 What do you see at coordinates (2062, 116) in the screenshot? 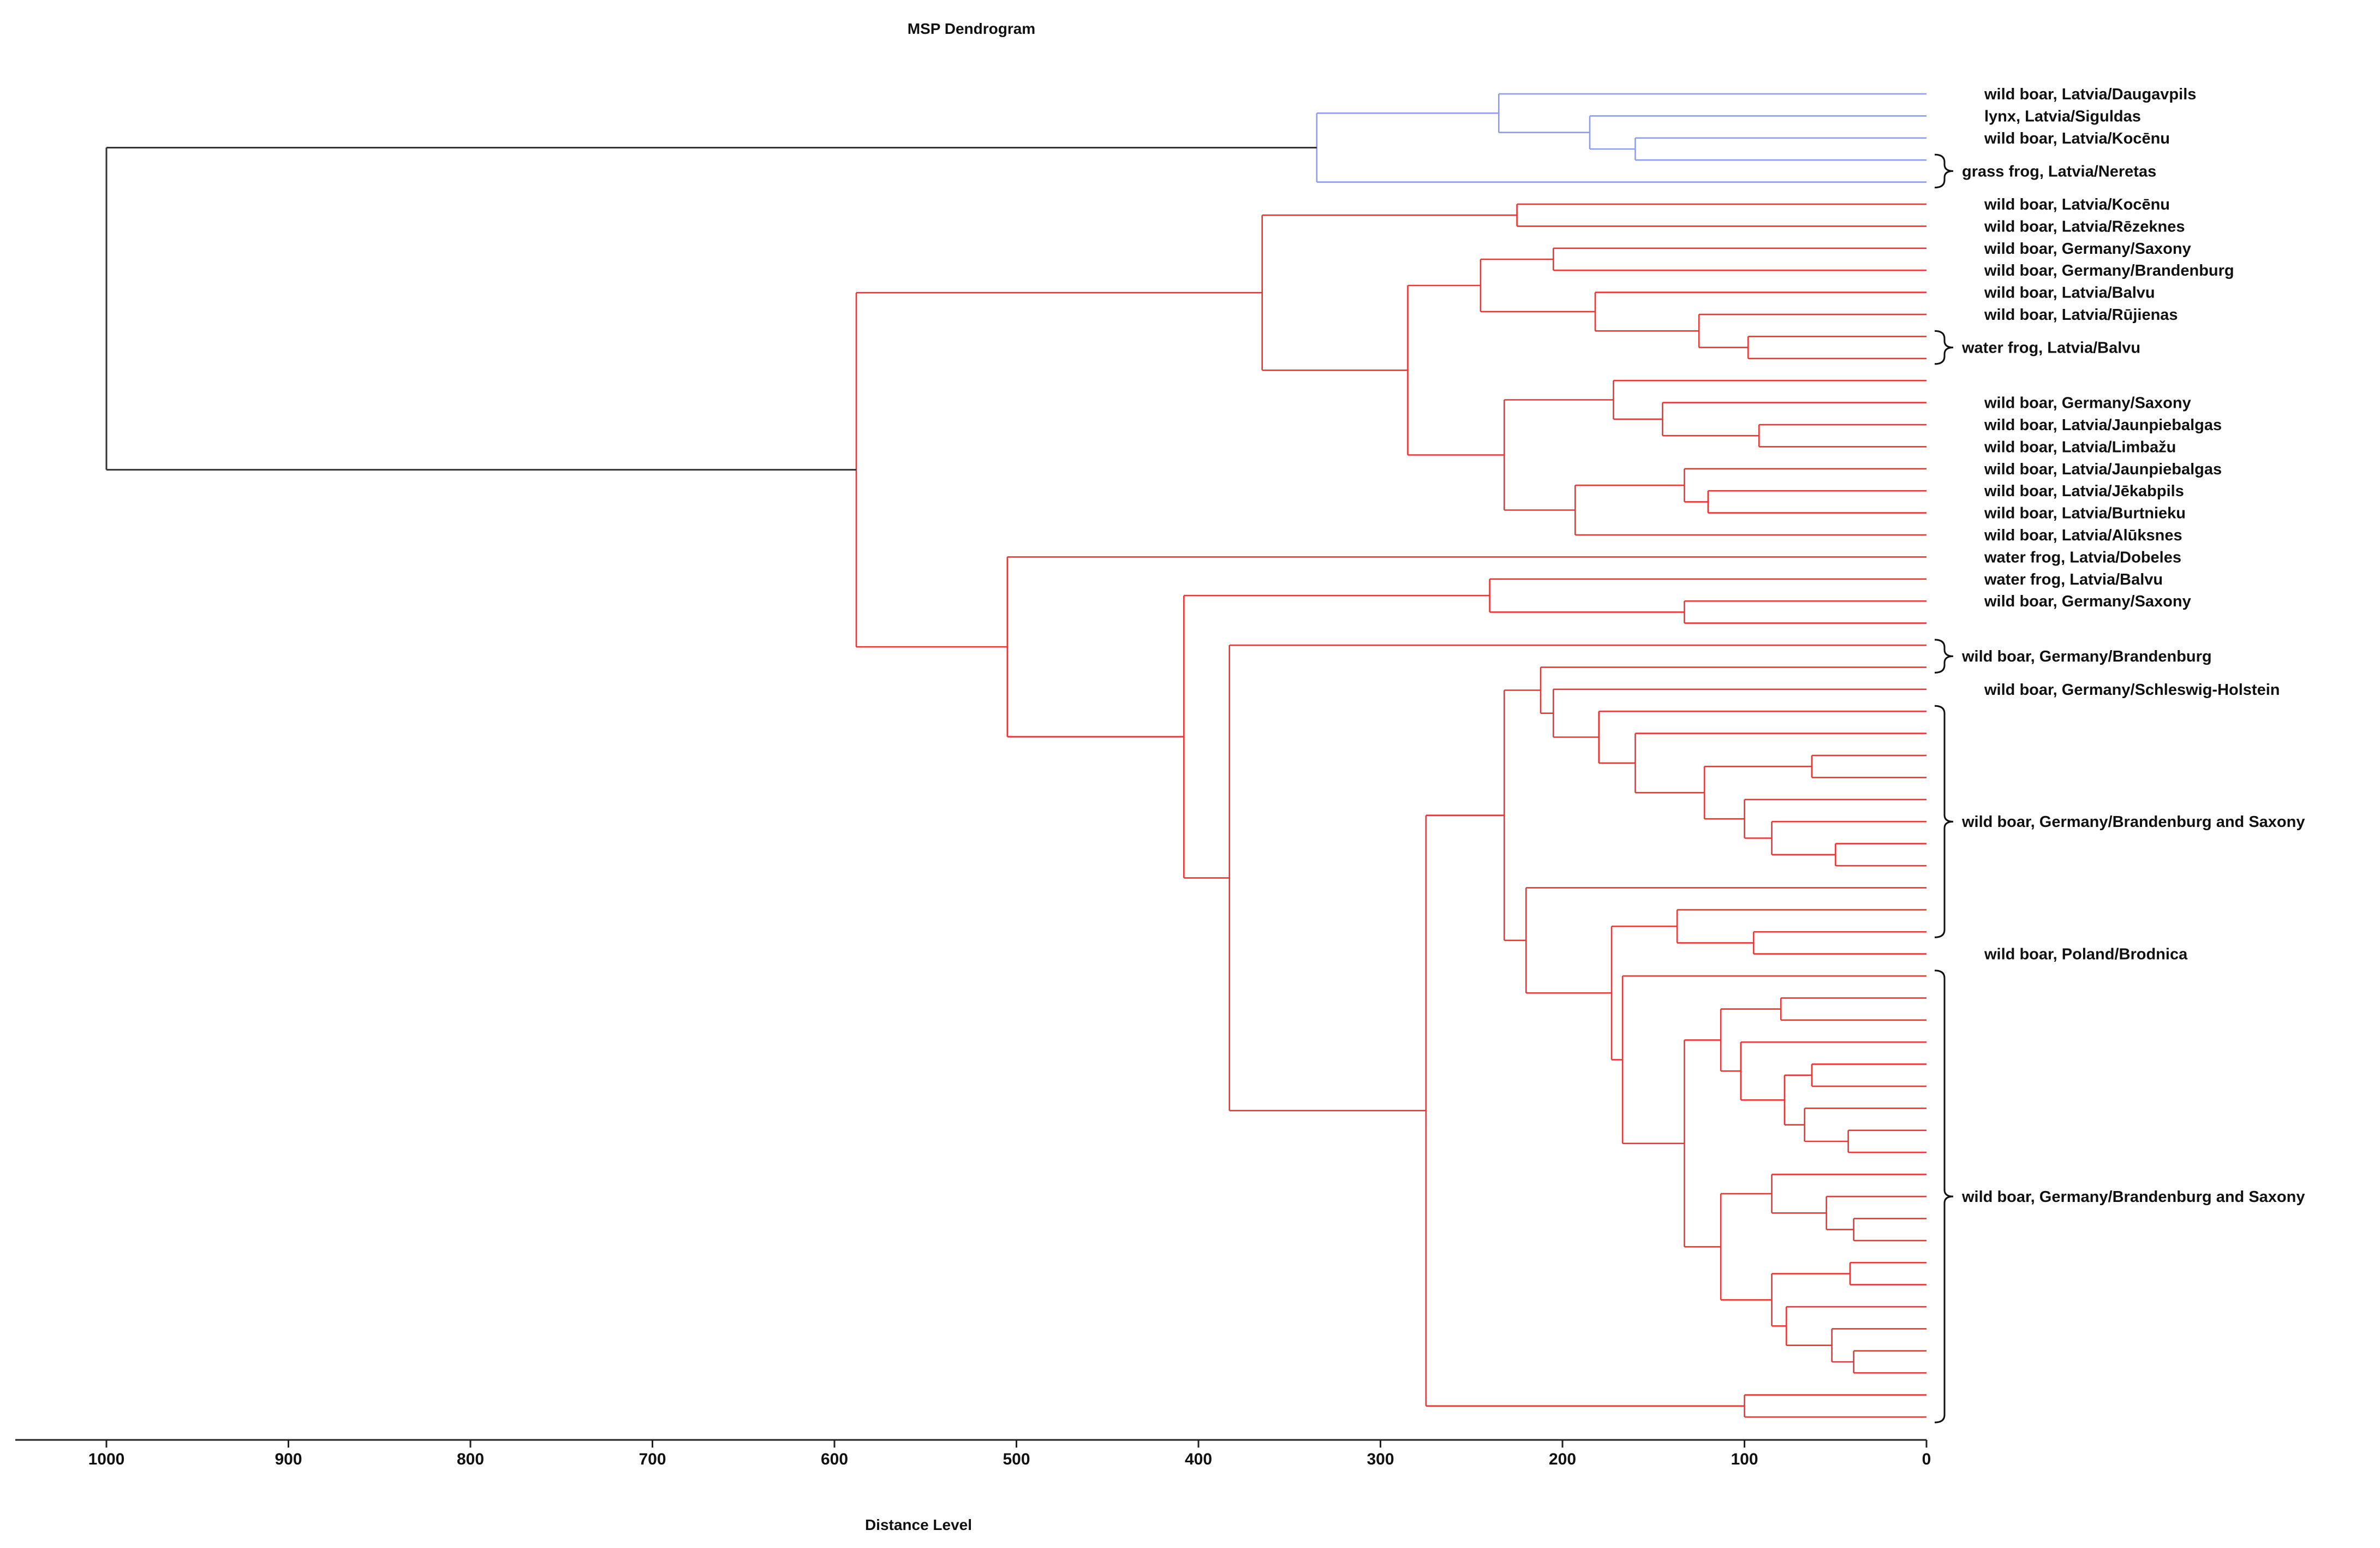
I see `leaf-label: lynx, Latvia/Siguldas` at bounding box center [2062, 116].